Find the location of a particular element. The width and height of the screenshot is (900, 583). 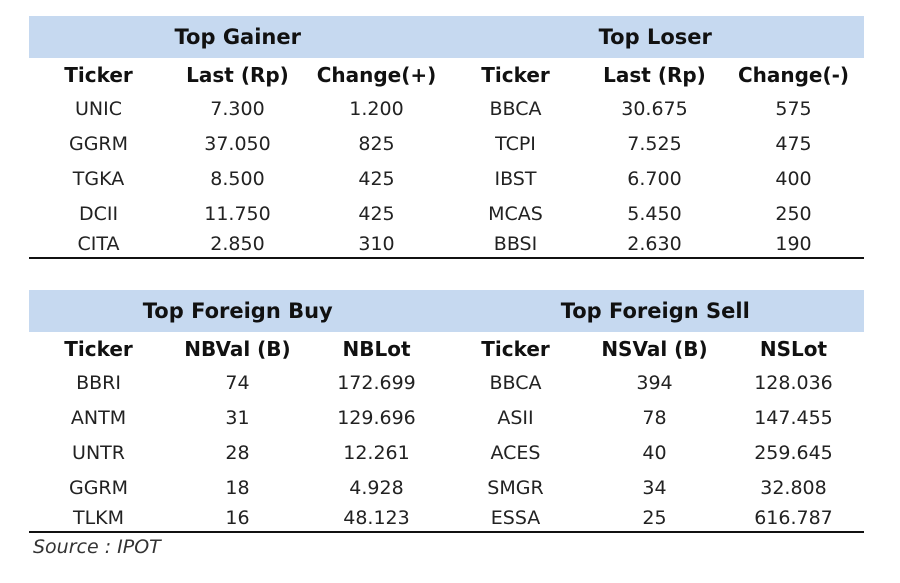

top-foreign-buy-title: Top Foreign Buy is located at coordinates (237, 311).